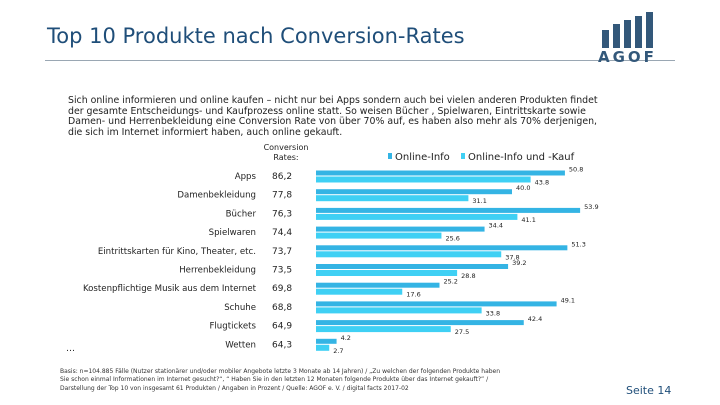  I want to click on legend-label: Online-Info und -Kauf, so click(521, 157).